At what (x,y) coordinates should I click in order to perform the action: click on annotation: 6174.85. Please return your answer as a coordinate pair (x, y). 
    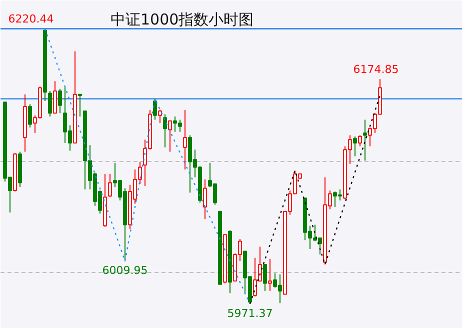
    Looking at the image, I should click on (376, 69).